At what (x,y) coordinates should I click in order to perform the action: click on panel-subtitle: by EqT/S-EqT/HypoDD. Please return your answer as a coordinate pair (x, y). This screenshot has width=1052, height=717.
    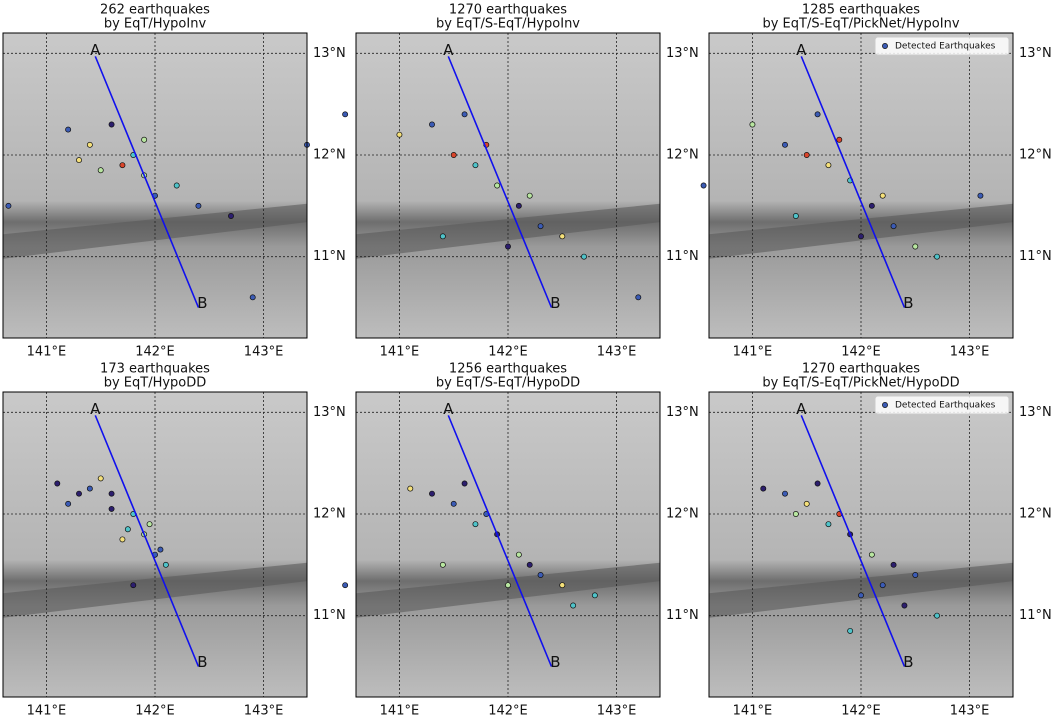
    Looking at the image, I should click on (508, 383).